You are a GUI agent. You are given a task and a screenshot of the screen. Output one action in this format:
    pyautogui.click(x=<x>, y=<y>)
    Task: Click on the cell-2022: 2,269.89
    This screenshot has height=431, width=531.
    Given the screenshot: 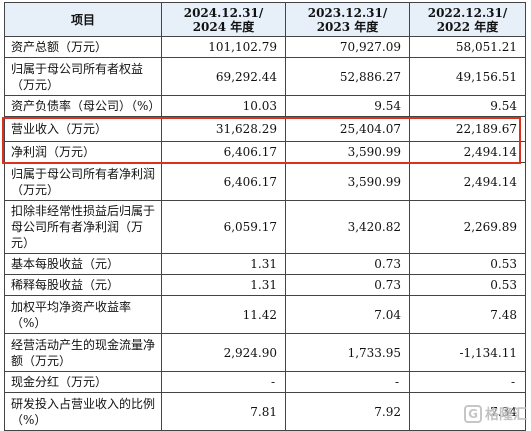 What is the action you would take?
    pyautogui.click(x=467, y=227)
    